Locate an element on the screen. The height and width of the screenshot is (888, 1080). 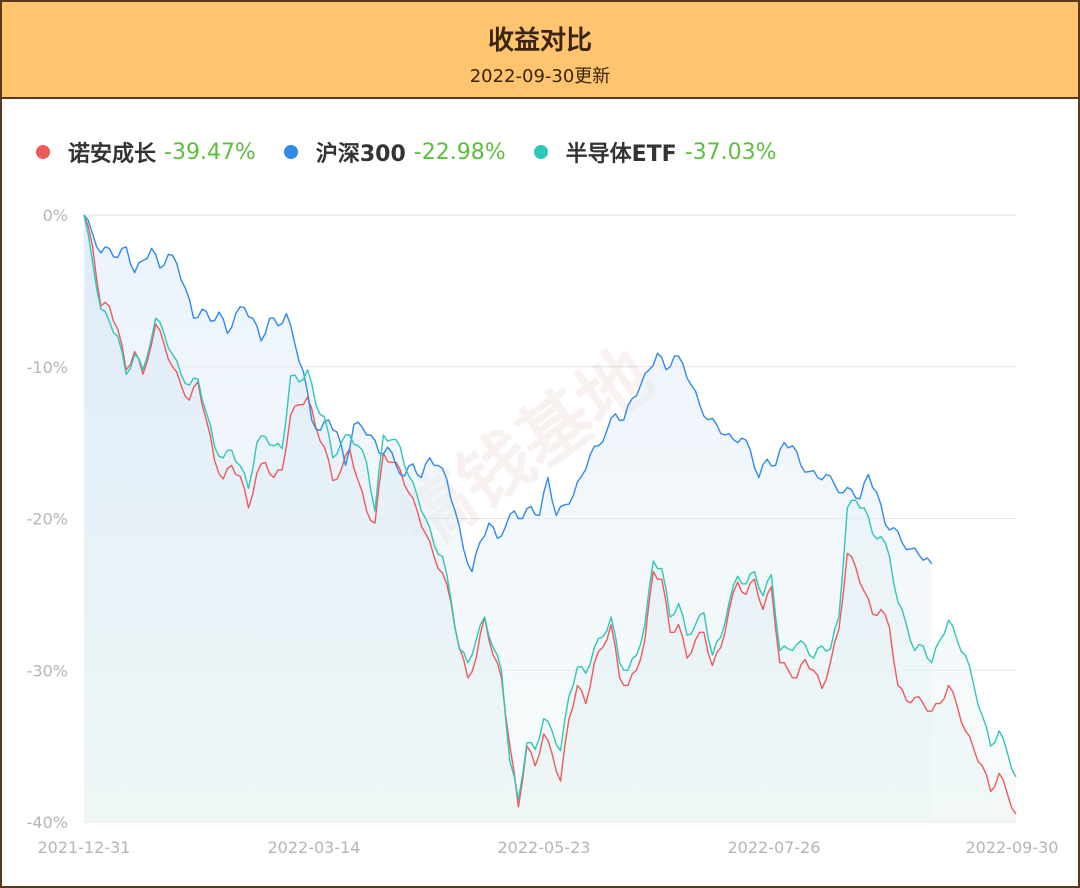
legend-value-nuoan: -39.47% is located at coordinates (210, 152).